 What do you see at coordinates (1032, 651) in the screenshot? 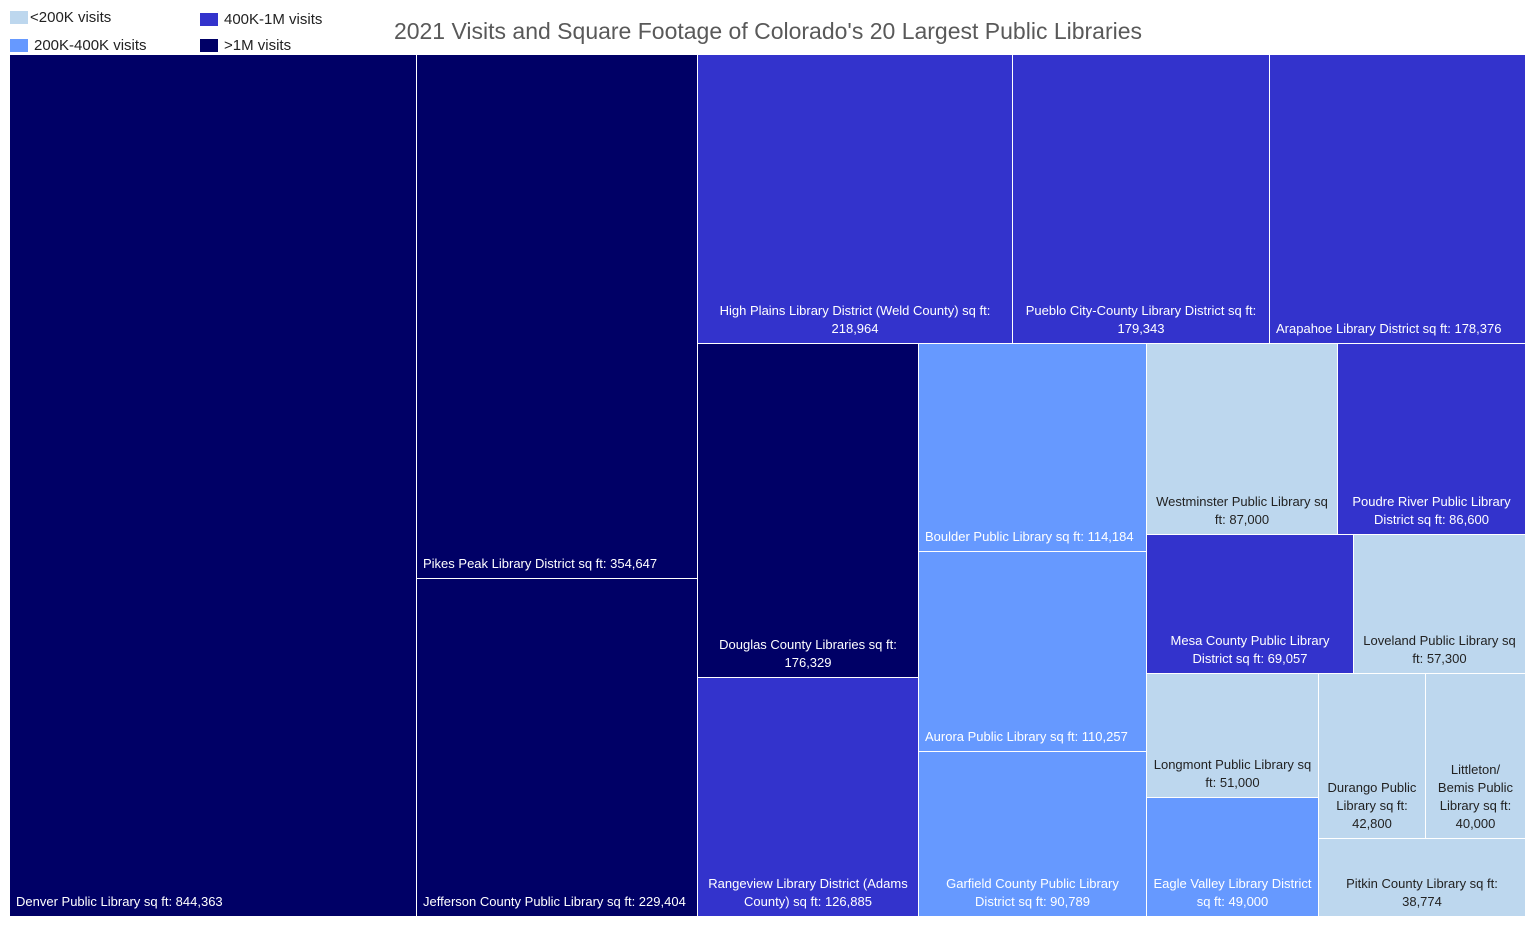
I see `treemap-tile: Aurora Public Library sq ft: 110,257` at bounding box center [1032, 651].